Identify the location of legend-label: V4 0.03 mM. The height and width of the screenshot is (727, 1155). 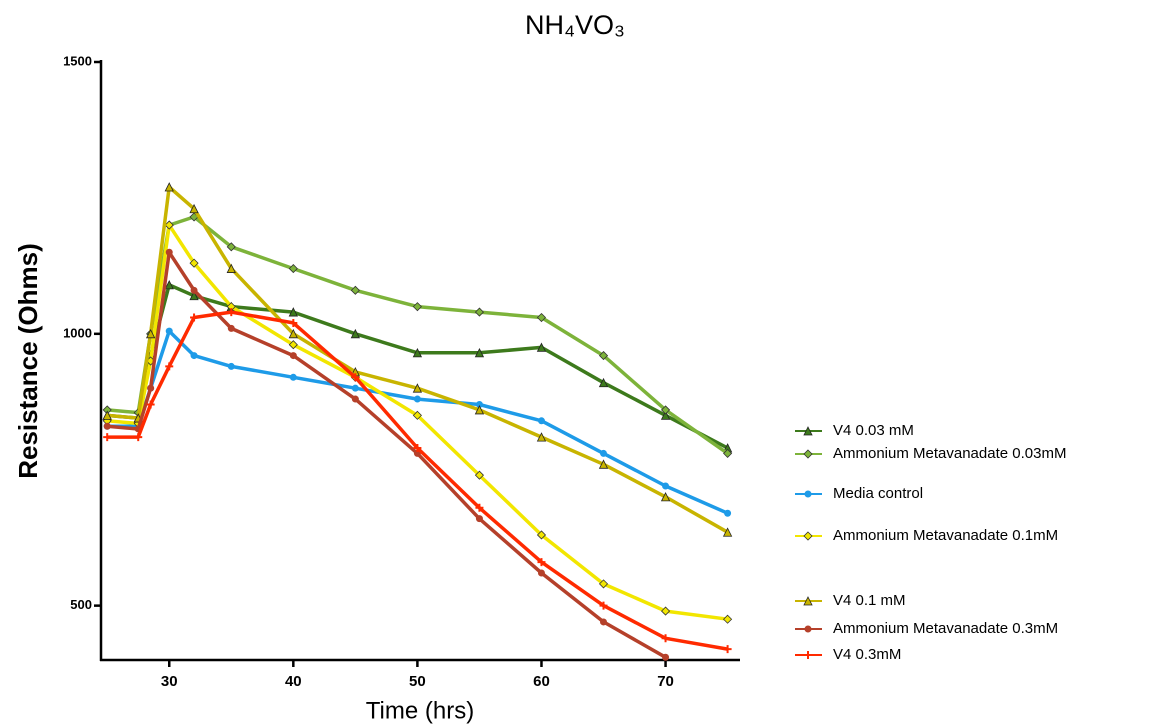
(873, 430).